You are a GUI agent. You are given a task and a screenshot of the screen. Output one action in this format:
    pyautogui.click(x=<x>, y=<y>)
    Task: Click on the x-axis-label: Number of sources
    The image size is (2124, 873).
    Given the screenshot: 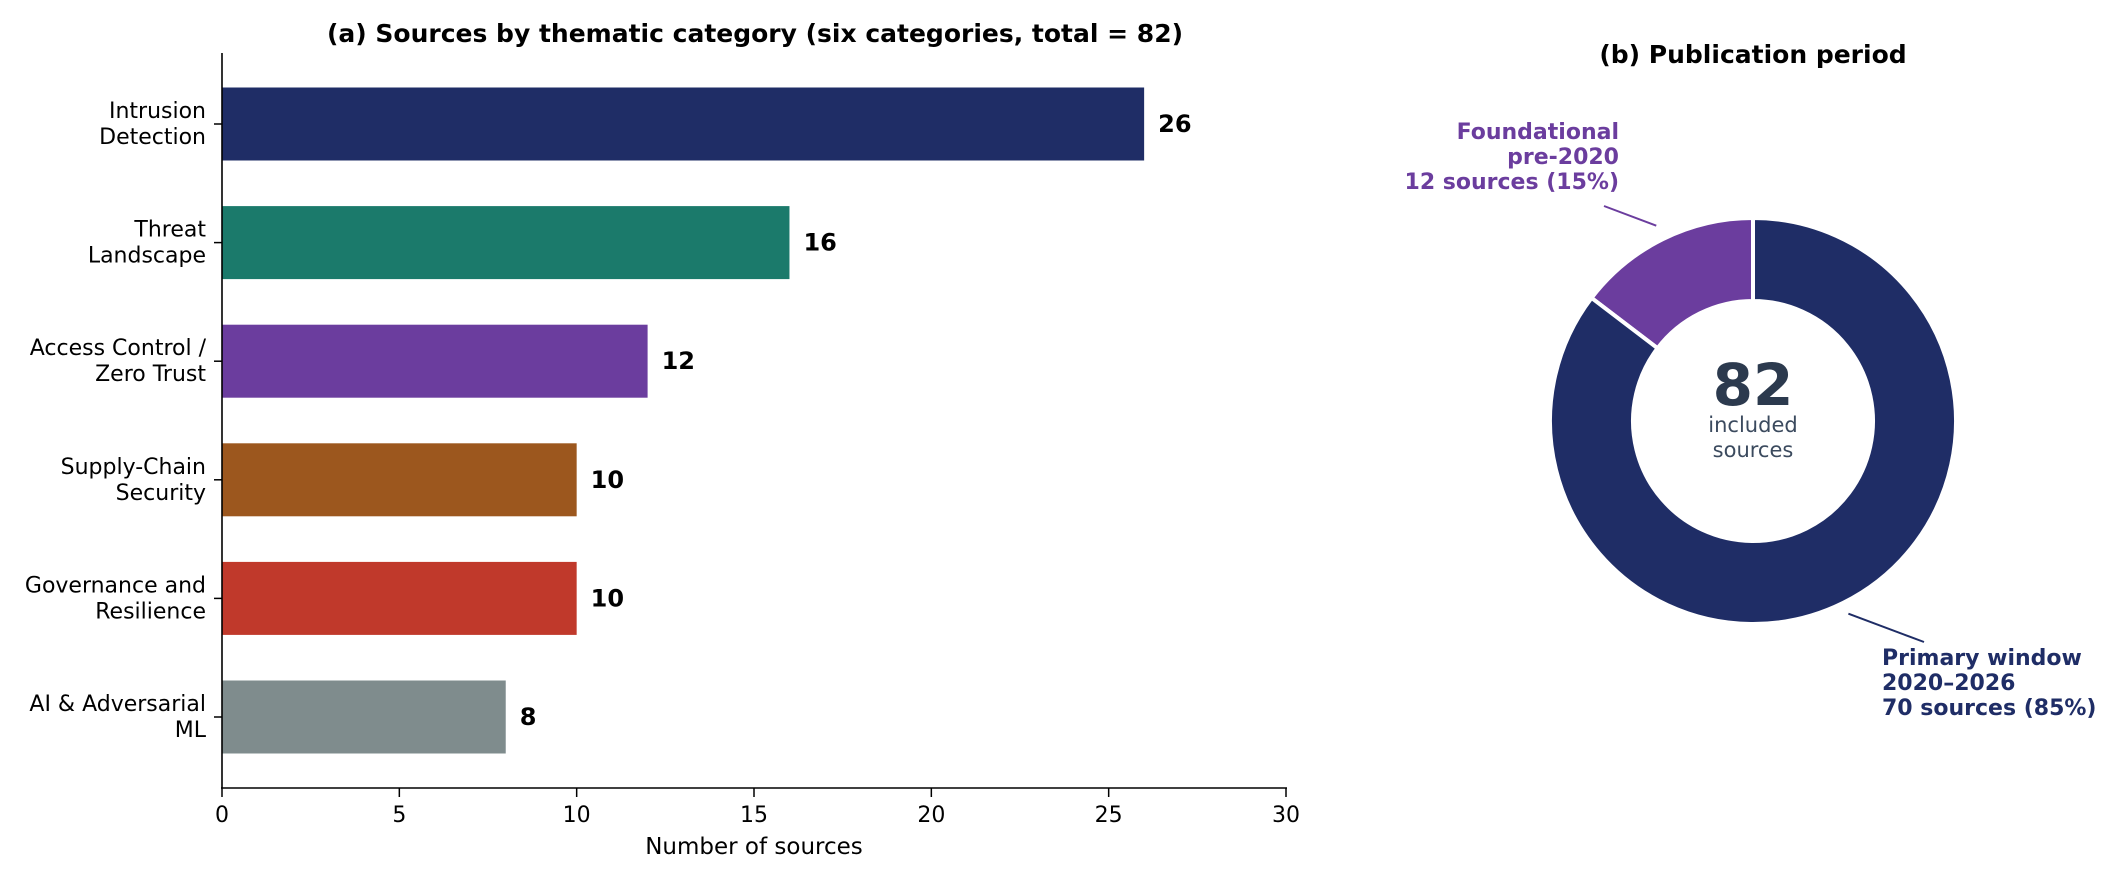 What is the action you would take?
    pyautogui.click(x=754, y=847)
    